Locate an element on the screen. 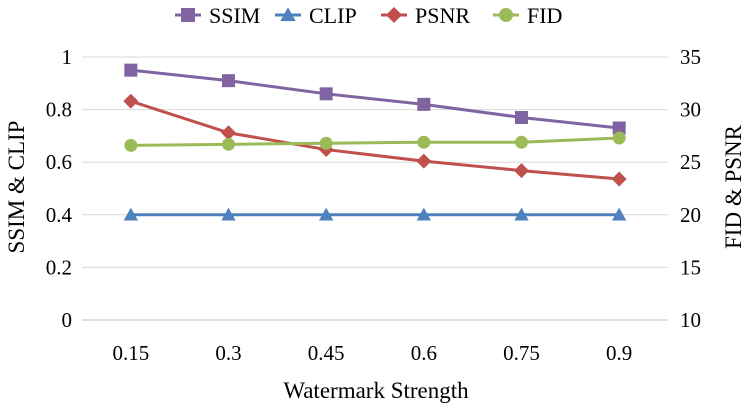 The width and height of the screenshot is (747, 407). right-y-tick-label: 20 is located at coordinates (690, 215).